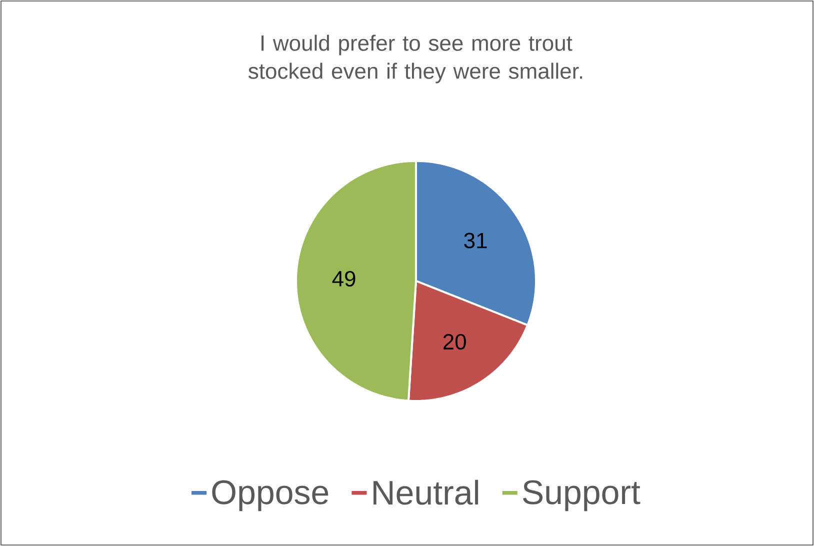 This screenshot has height=546, width=814. What do you see at coordinates (454, 342) in the screenshot?
I see `data-label: 20` at bounding box center [454, 342].